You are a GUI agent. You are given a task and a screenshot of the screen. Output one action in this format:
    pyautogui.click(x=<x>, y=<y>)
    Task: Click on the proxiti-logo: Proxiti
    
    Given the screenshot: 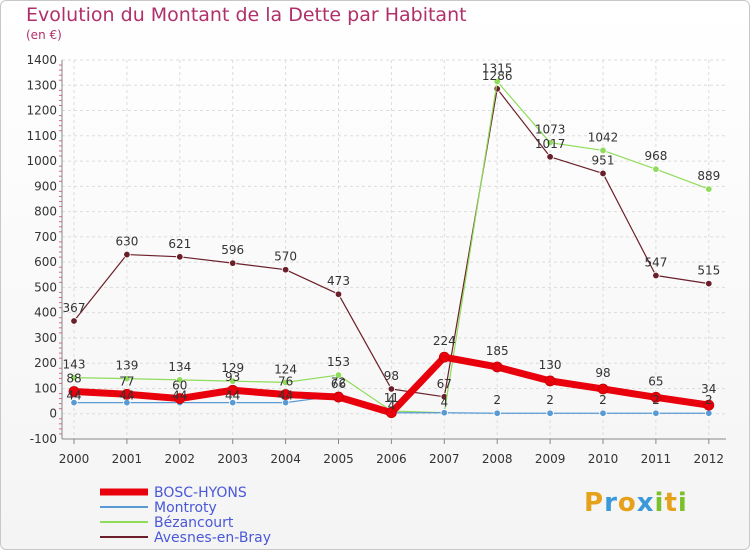 What is the action you would take?
    pyautogui.click(x=636, y=503)
    